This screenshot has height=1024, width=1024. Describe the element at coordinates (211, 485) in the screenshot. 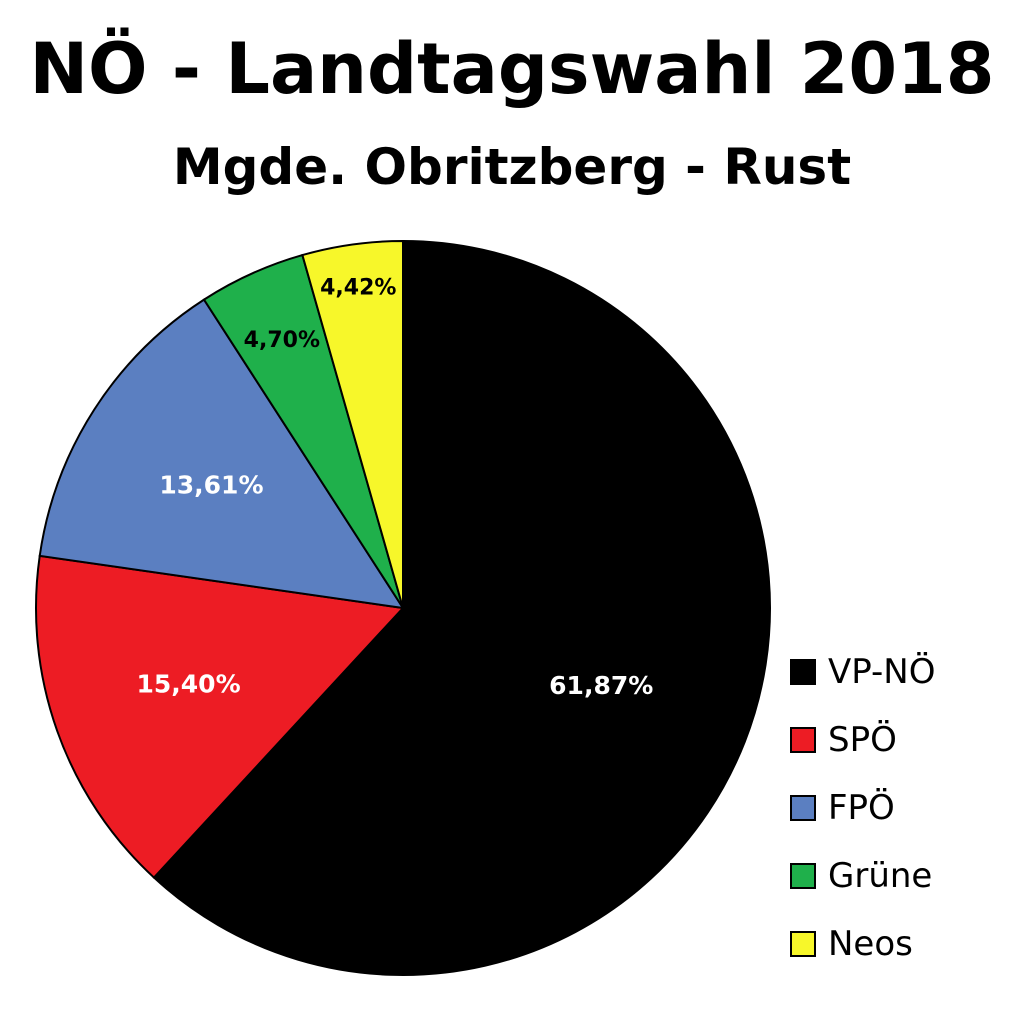

I see `data-label-fpoe: 13,61%` at that location.